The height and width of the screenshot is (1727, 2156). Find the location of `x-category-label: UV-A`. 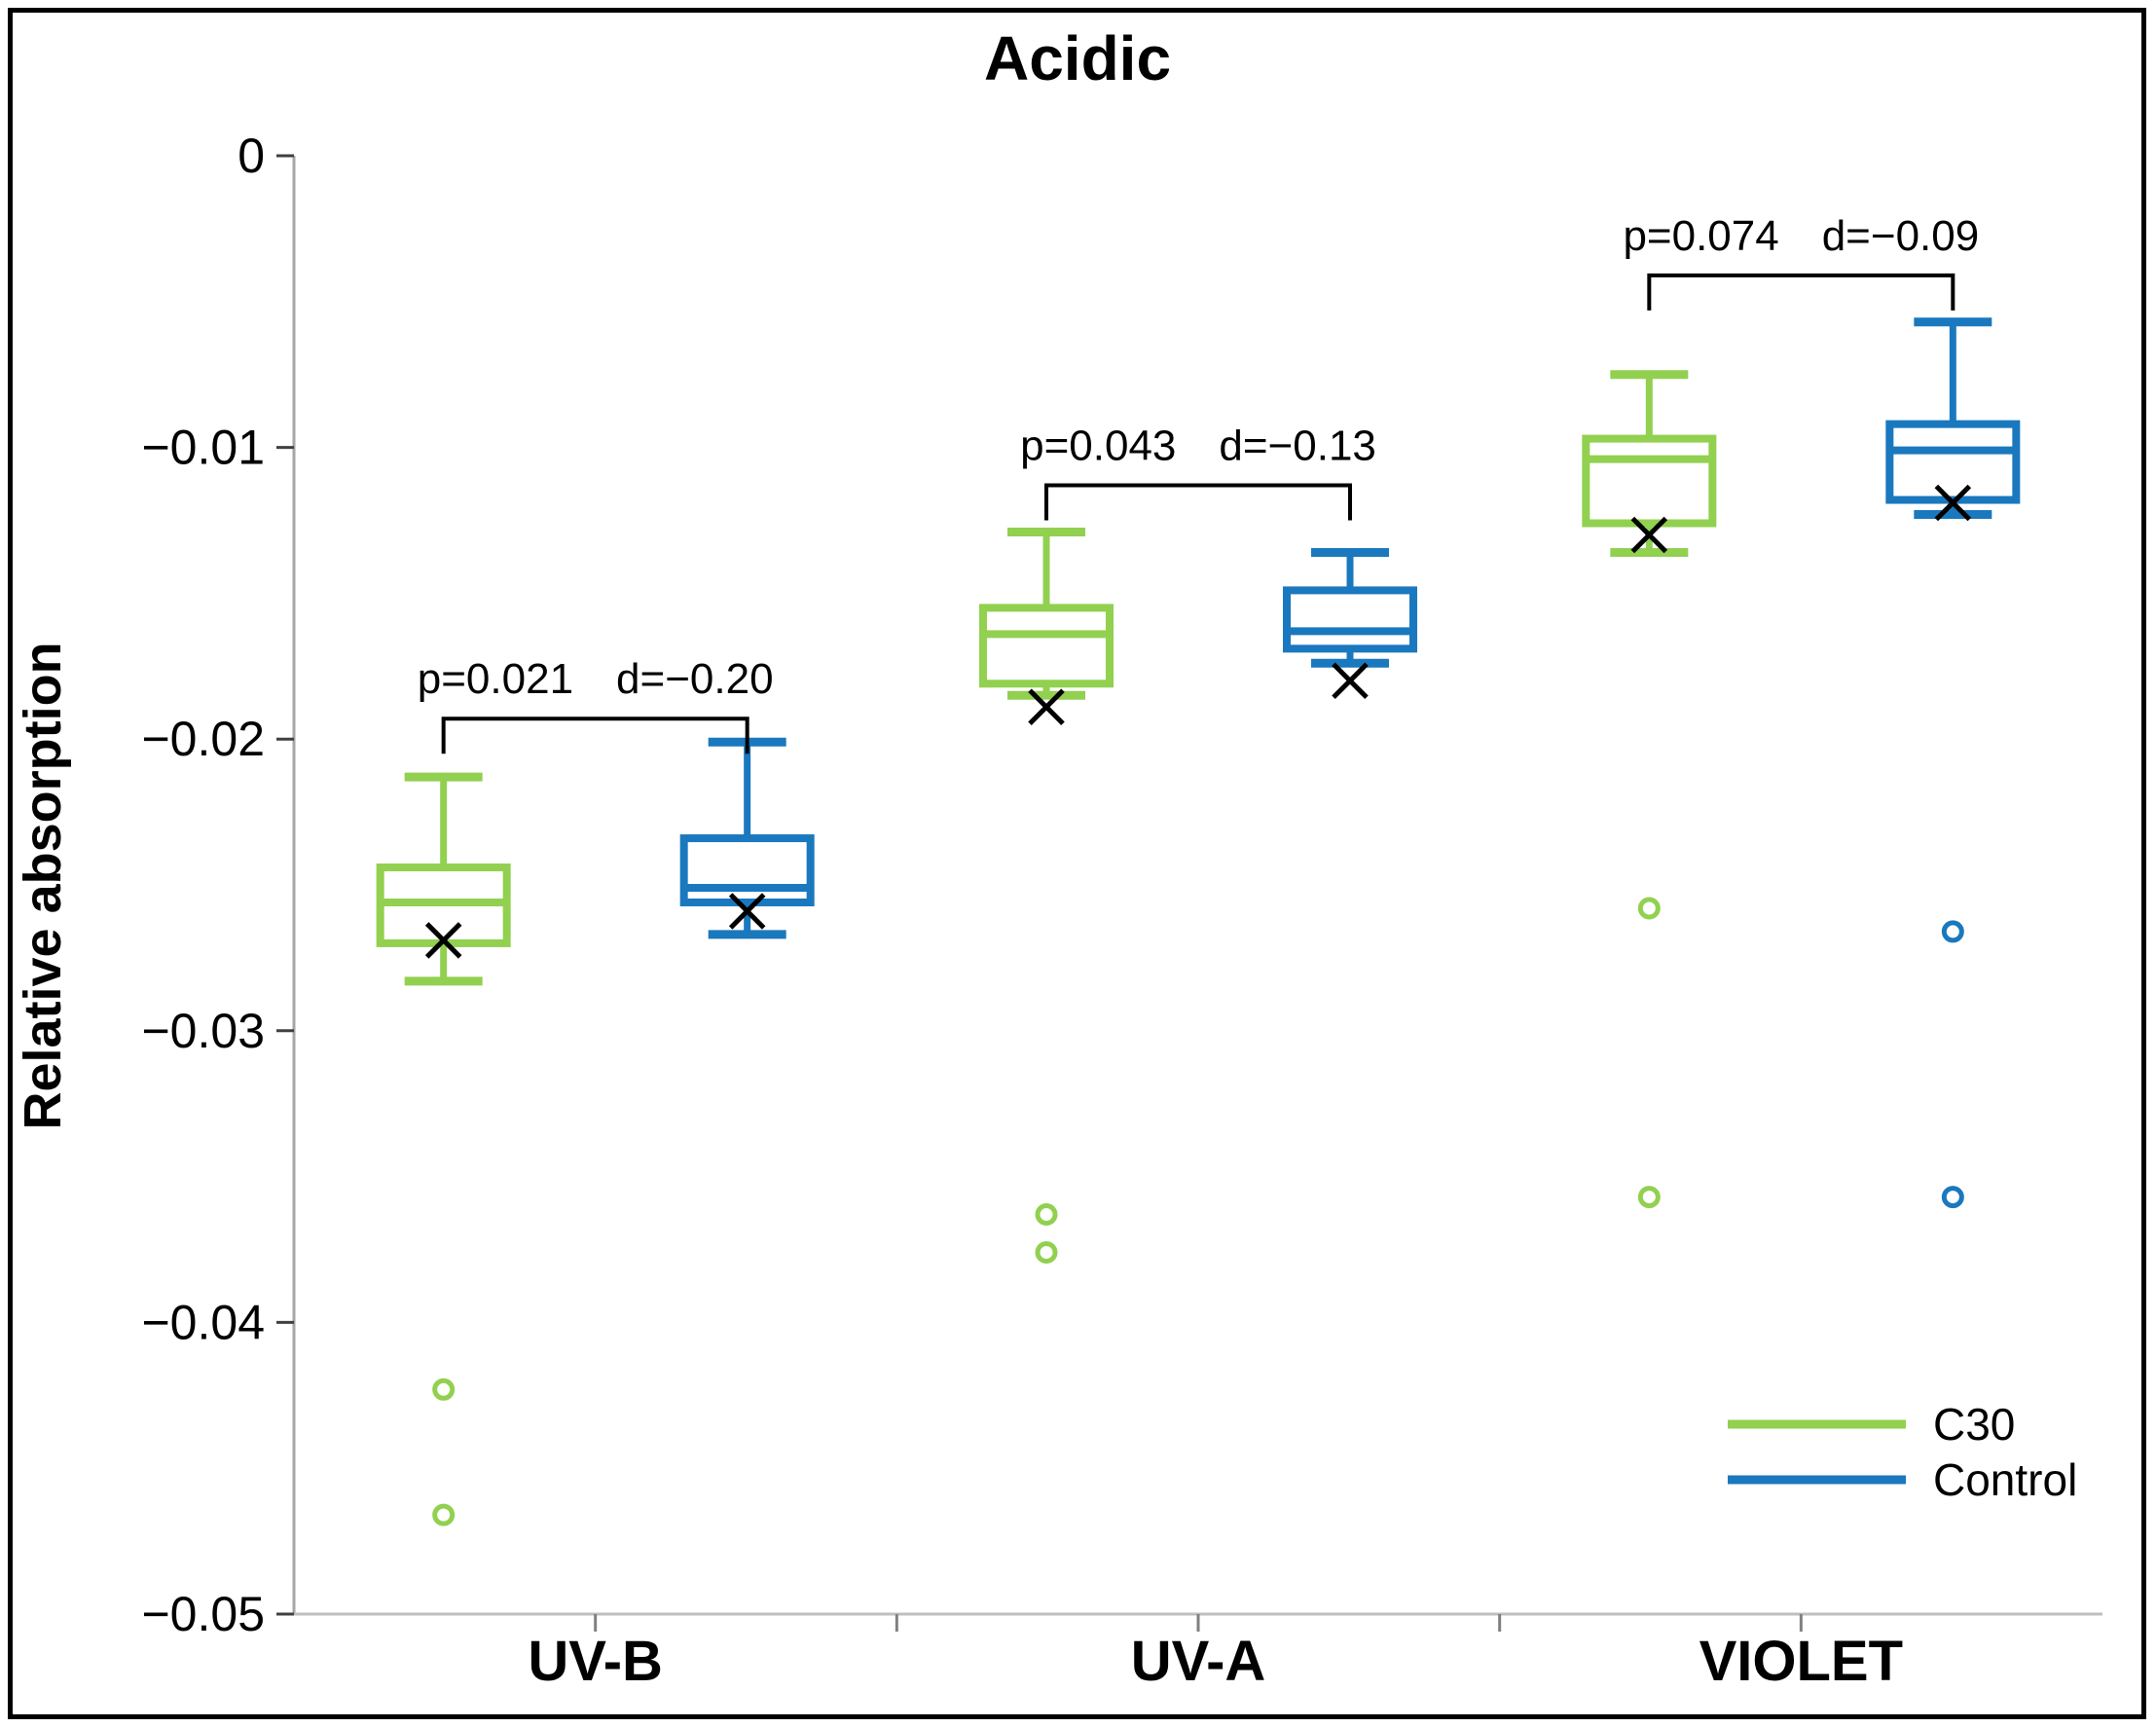

x-category-label: UV-A is located at coordinates (1198, 1661).